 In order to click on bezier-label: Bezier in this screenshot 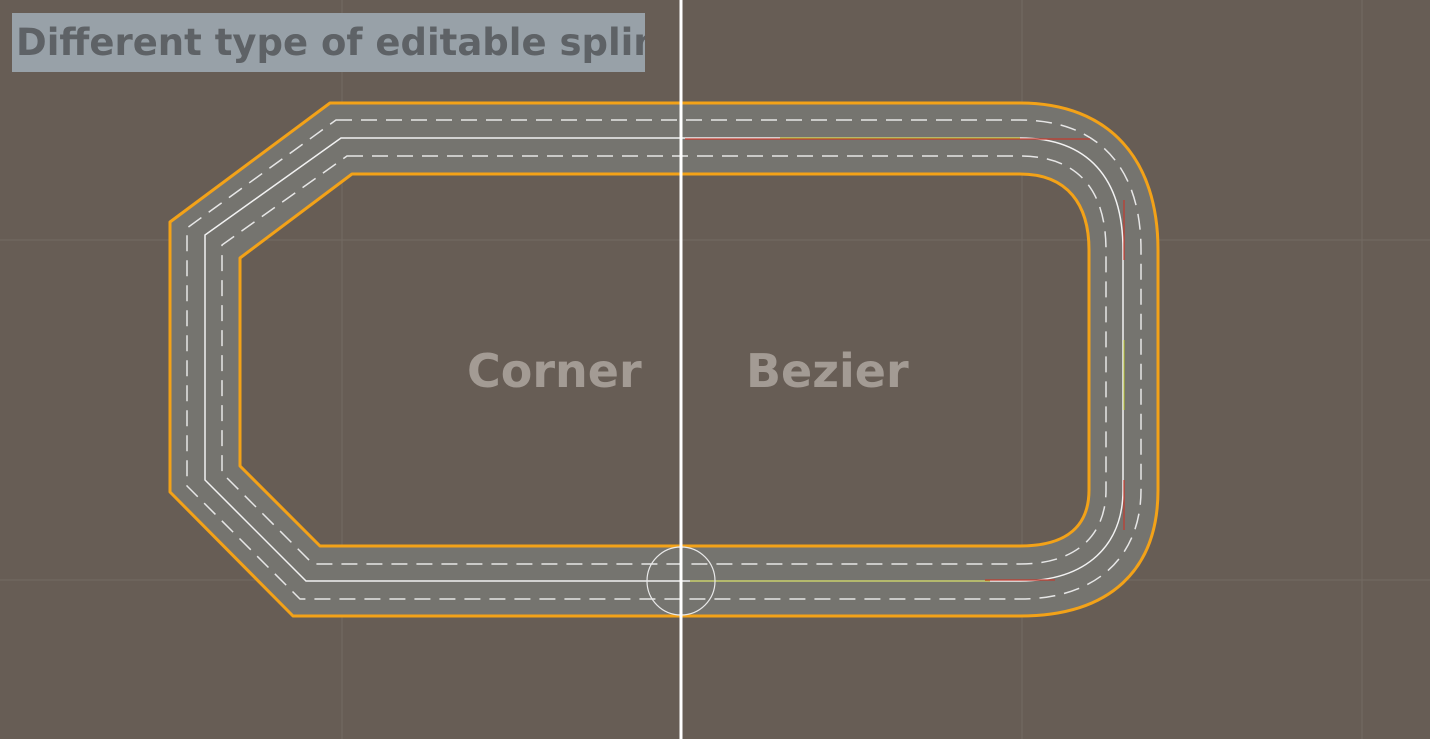, I will do `click(827, 371)`.